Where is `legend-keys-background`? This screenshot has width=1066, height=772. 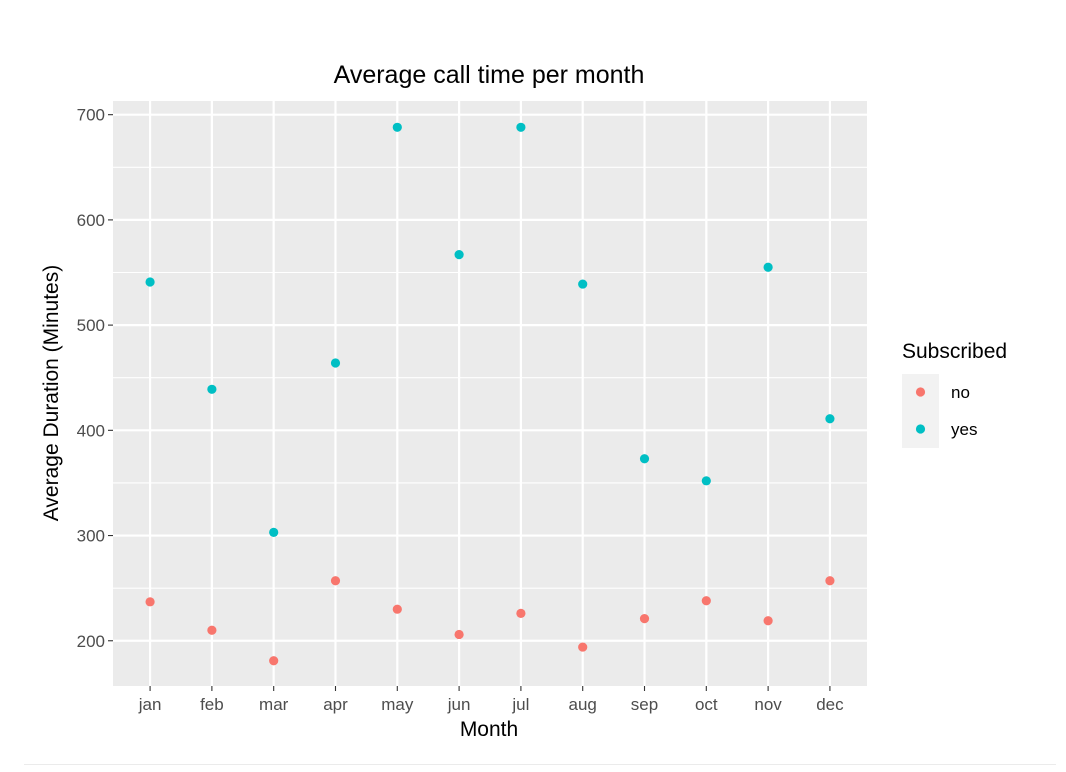
legend-keys-background is located at coordinates (920, 411).